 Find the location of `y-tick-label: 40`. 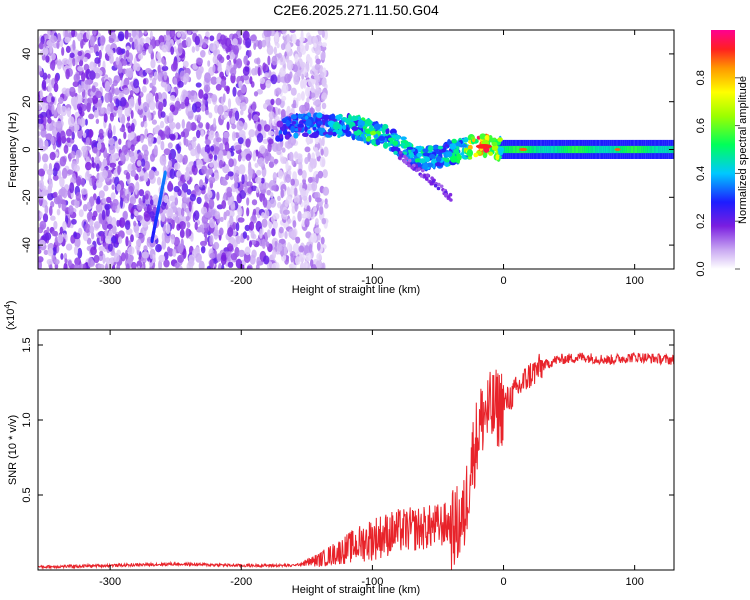

y-tick-label: 40 is located at coordinates (27, 54).